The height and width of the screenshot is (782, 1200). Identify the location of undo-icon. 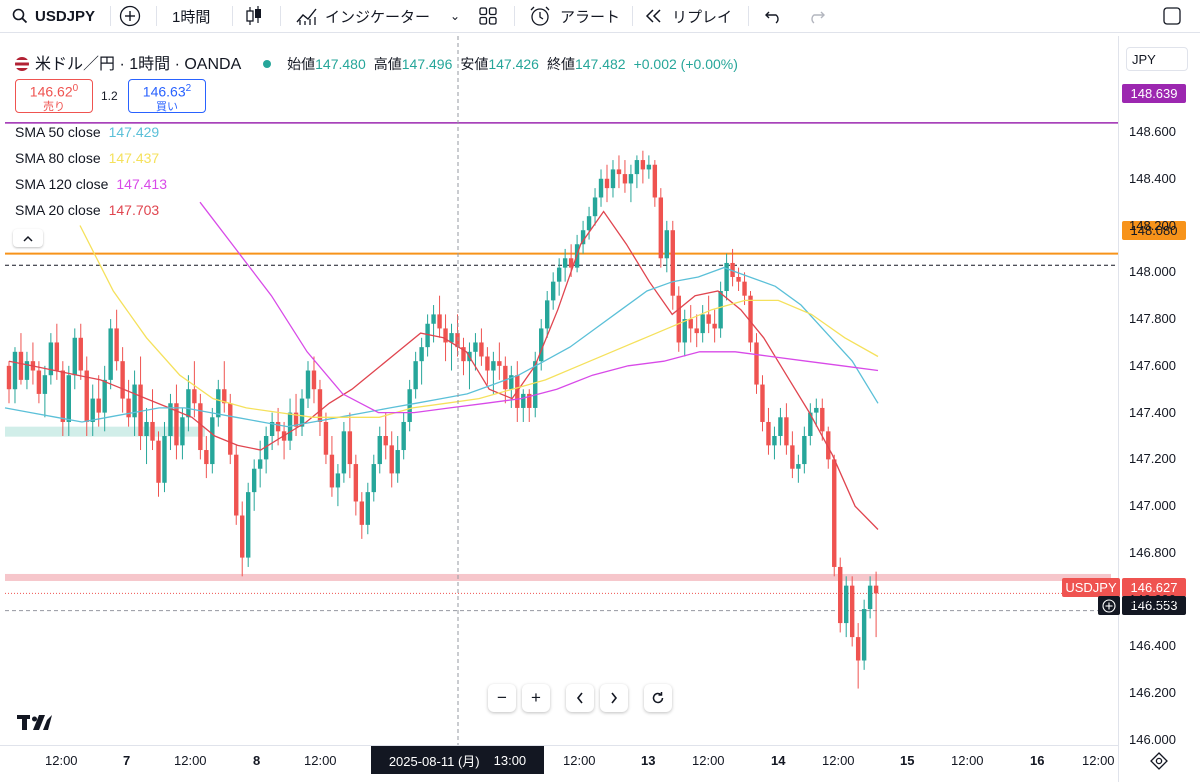
(772, 17).